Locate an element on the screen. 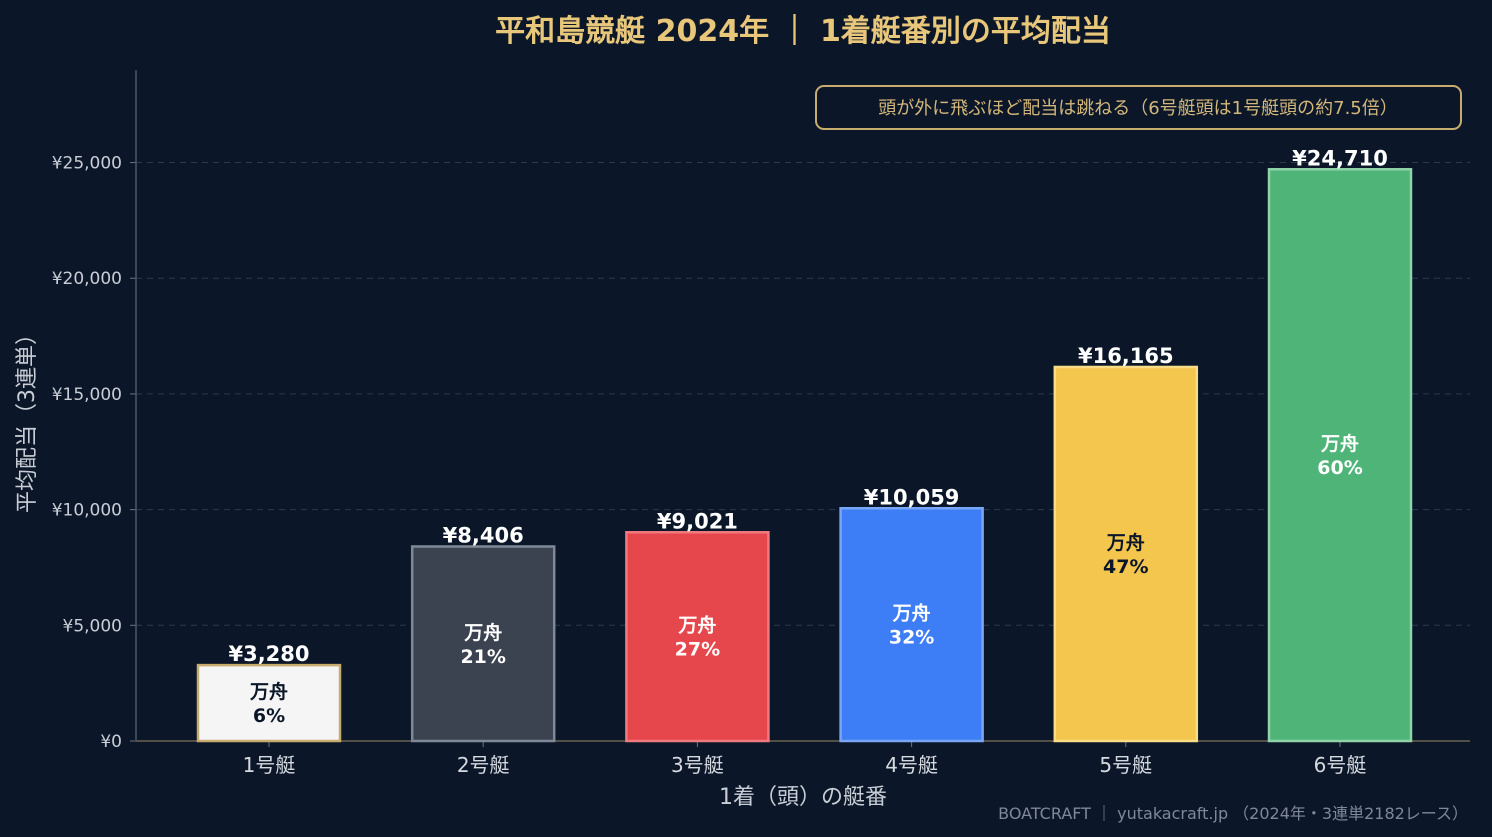 The width and height of the screenshot is (1492, 837). y-tick-label: ¥5,000 is located at coordinates (92, 626).